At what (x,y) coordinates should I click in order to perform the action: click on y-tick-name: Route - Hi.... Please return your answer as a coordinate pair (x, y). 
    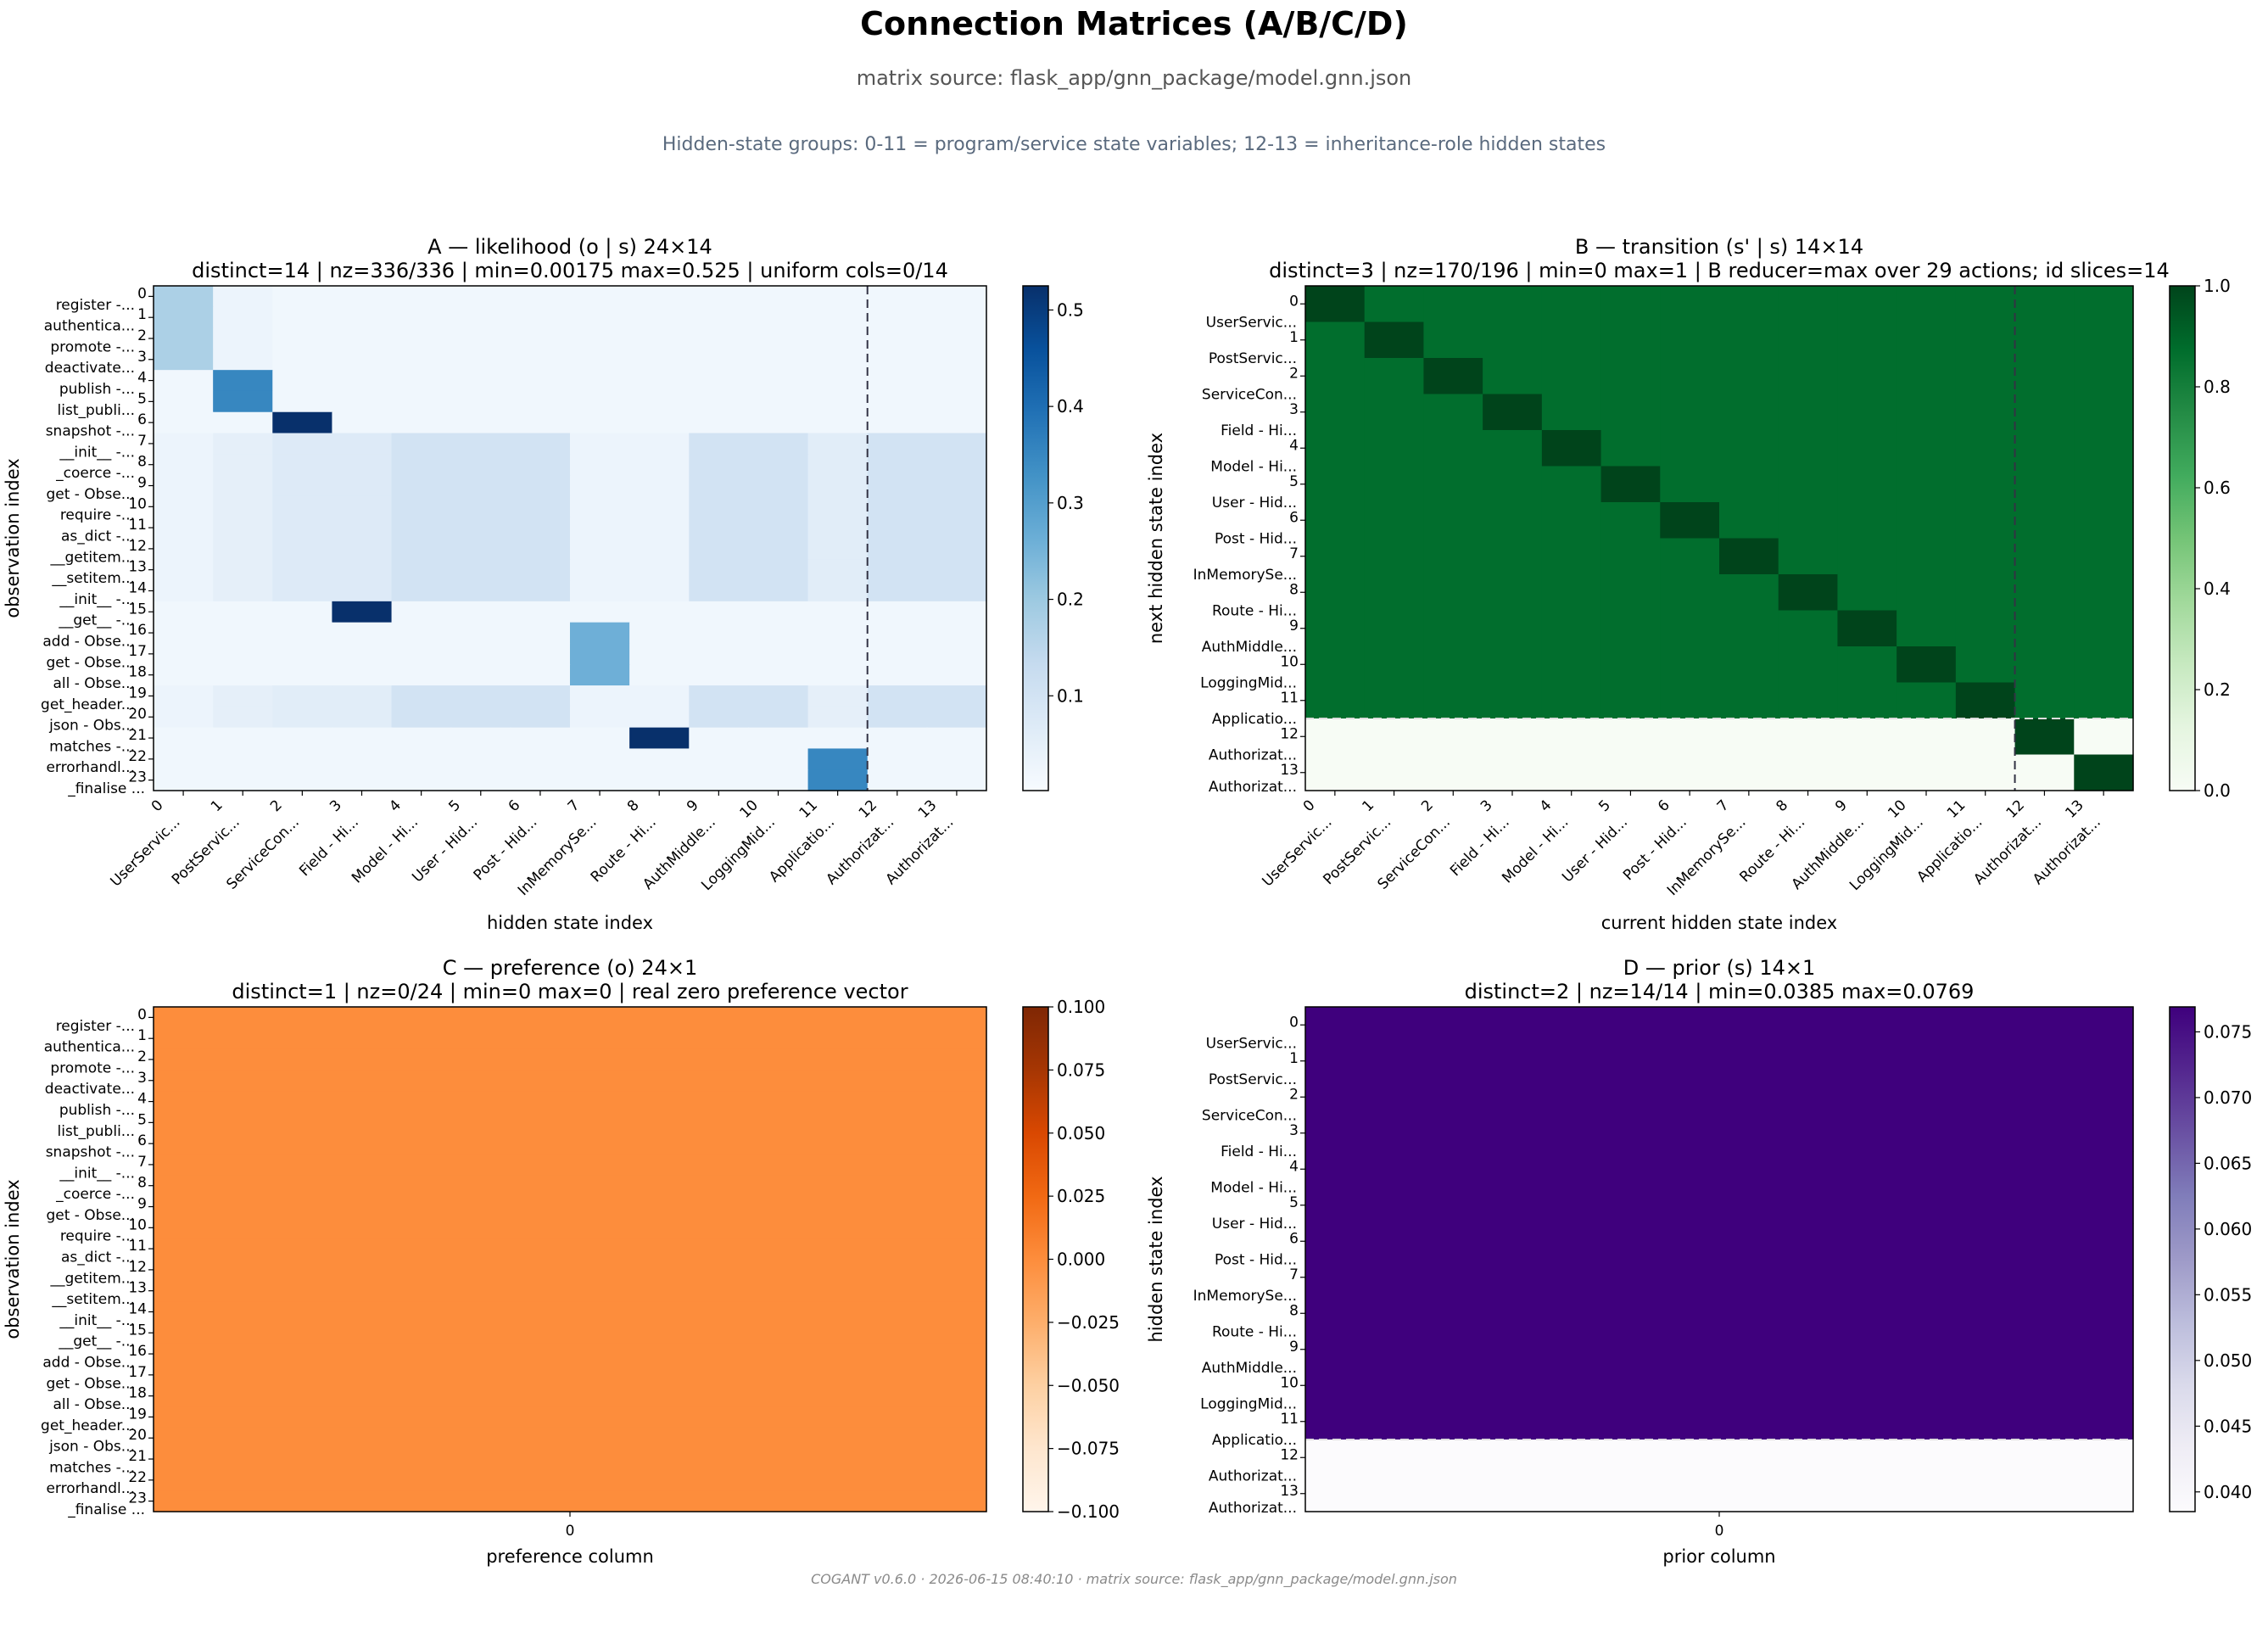
    Looking at the image, I should click on (1254, 611).